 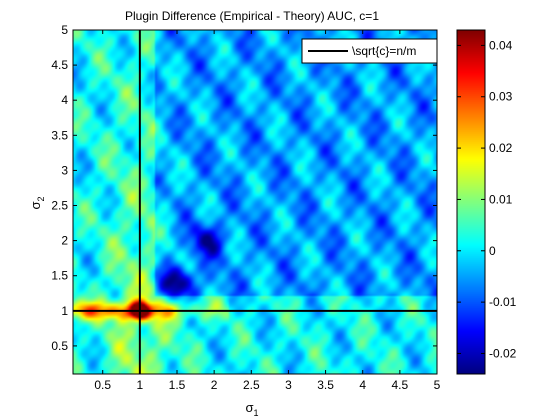 What do you see at coordinates (214, 385) in the screenshot?
I see `x-tick-label: 2` at bounding box center [214, 385].